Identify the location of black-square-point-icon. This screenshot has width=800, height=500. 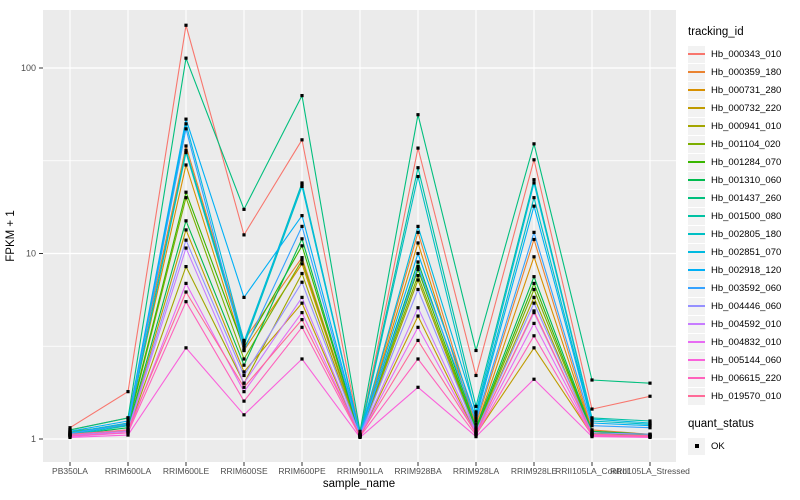
(696, 446).